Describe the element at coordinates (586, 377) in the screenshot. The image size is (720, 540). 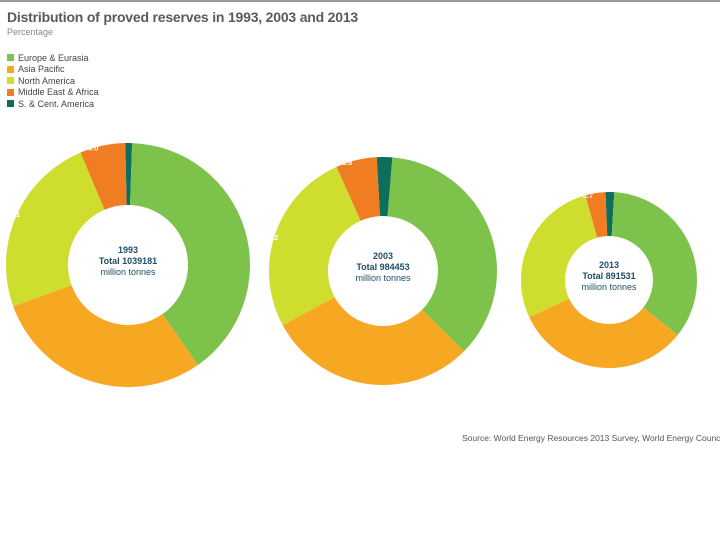
I see `slice-label: 32.3` at that location.